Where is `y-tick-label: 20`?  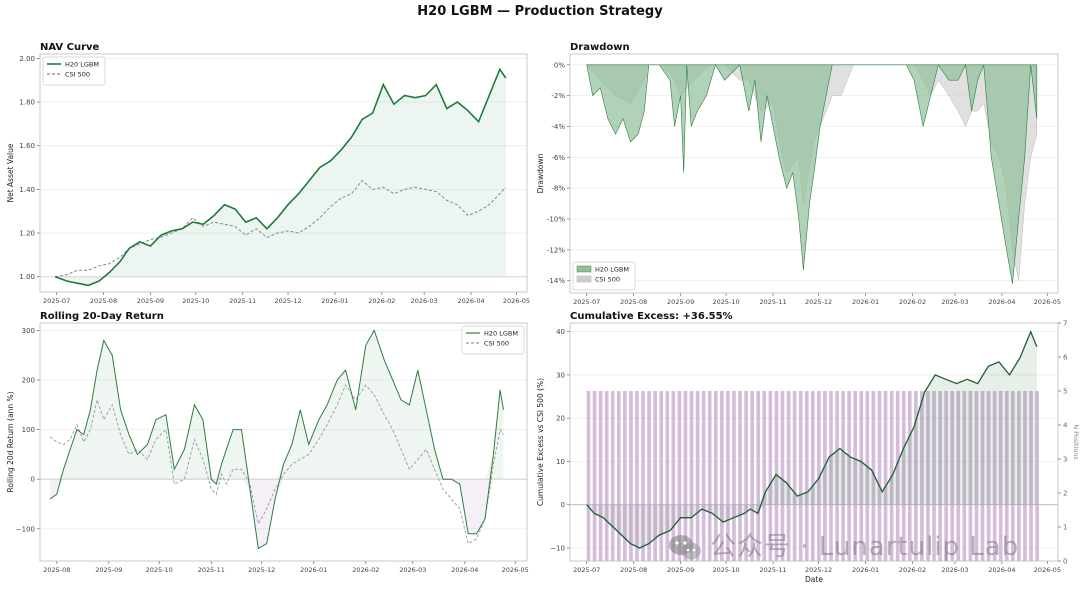
y-tick-label: 20 is located at coordinates (560, 419).